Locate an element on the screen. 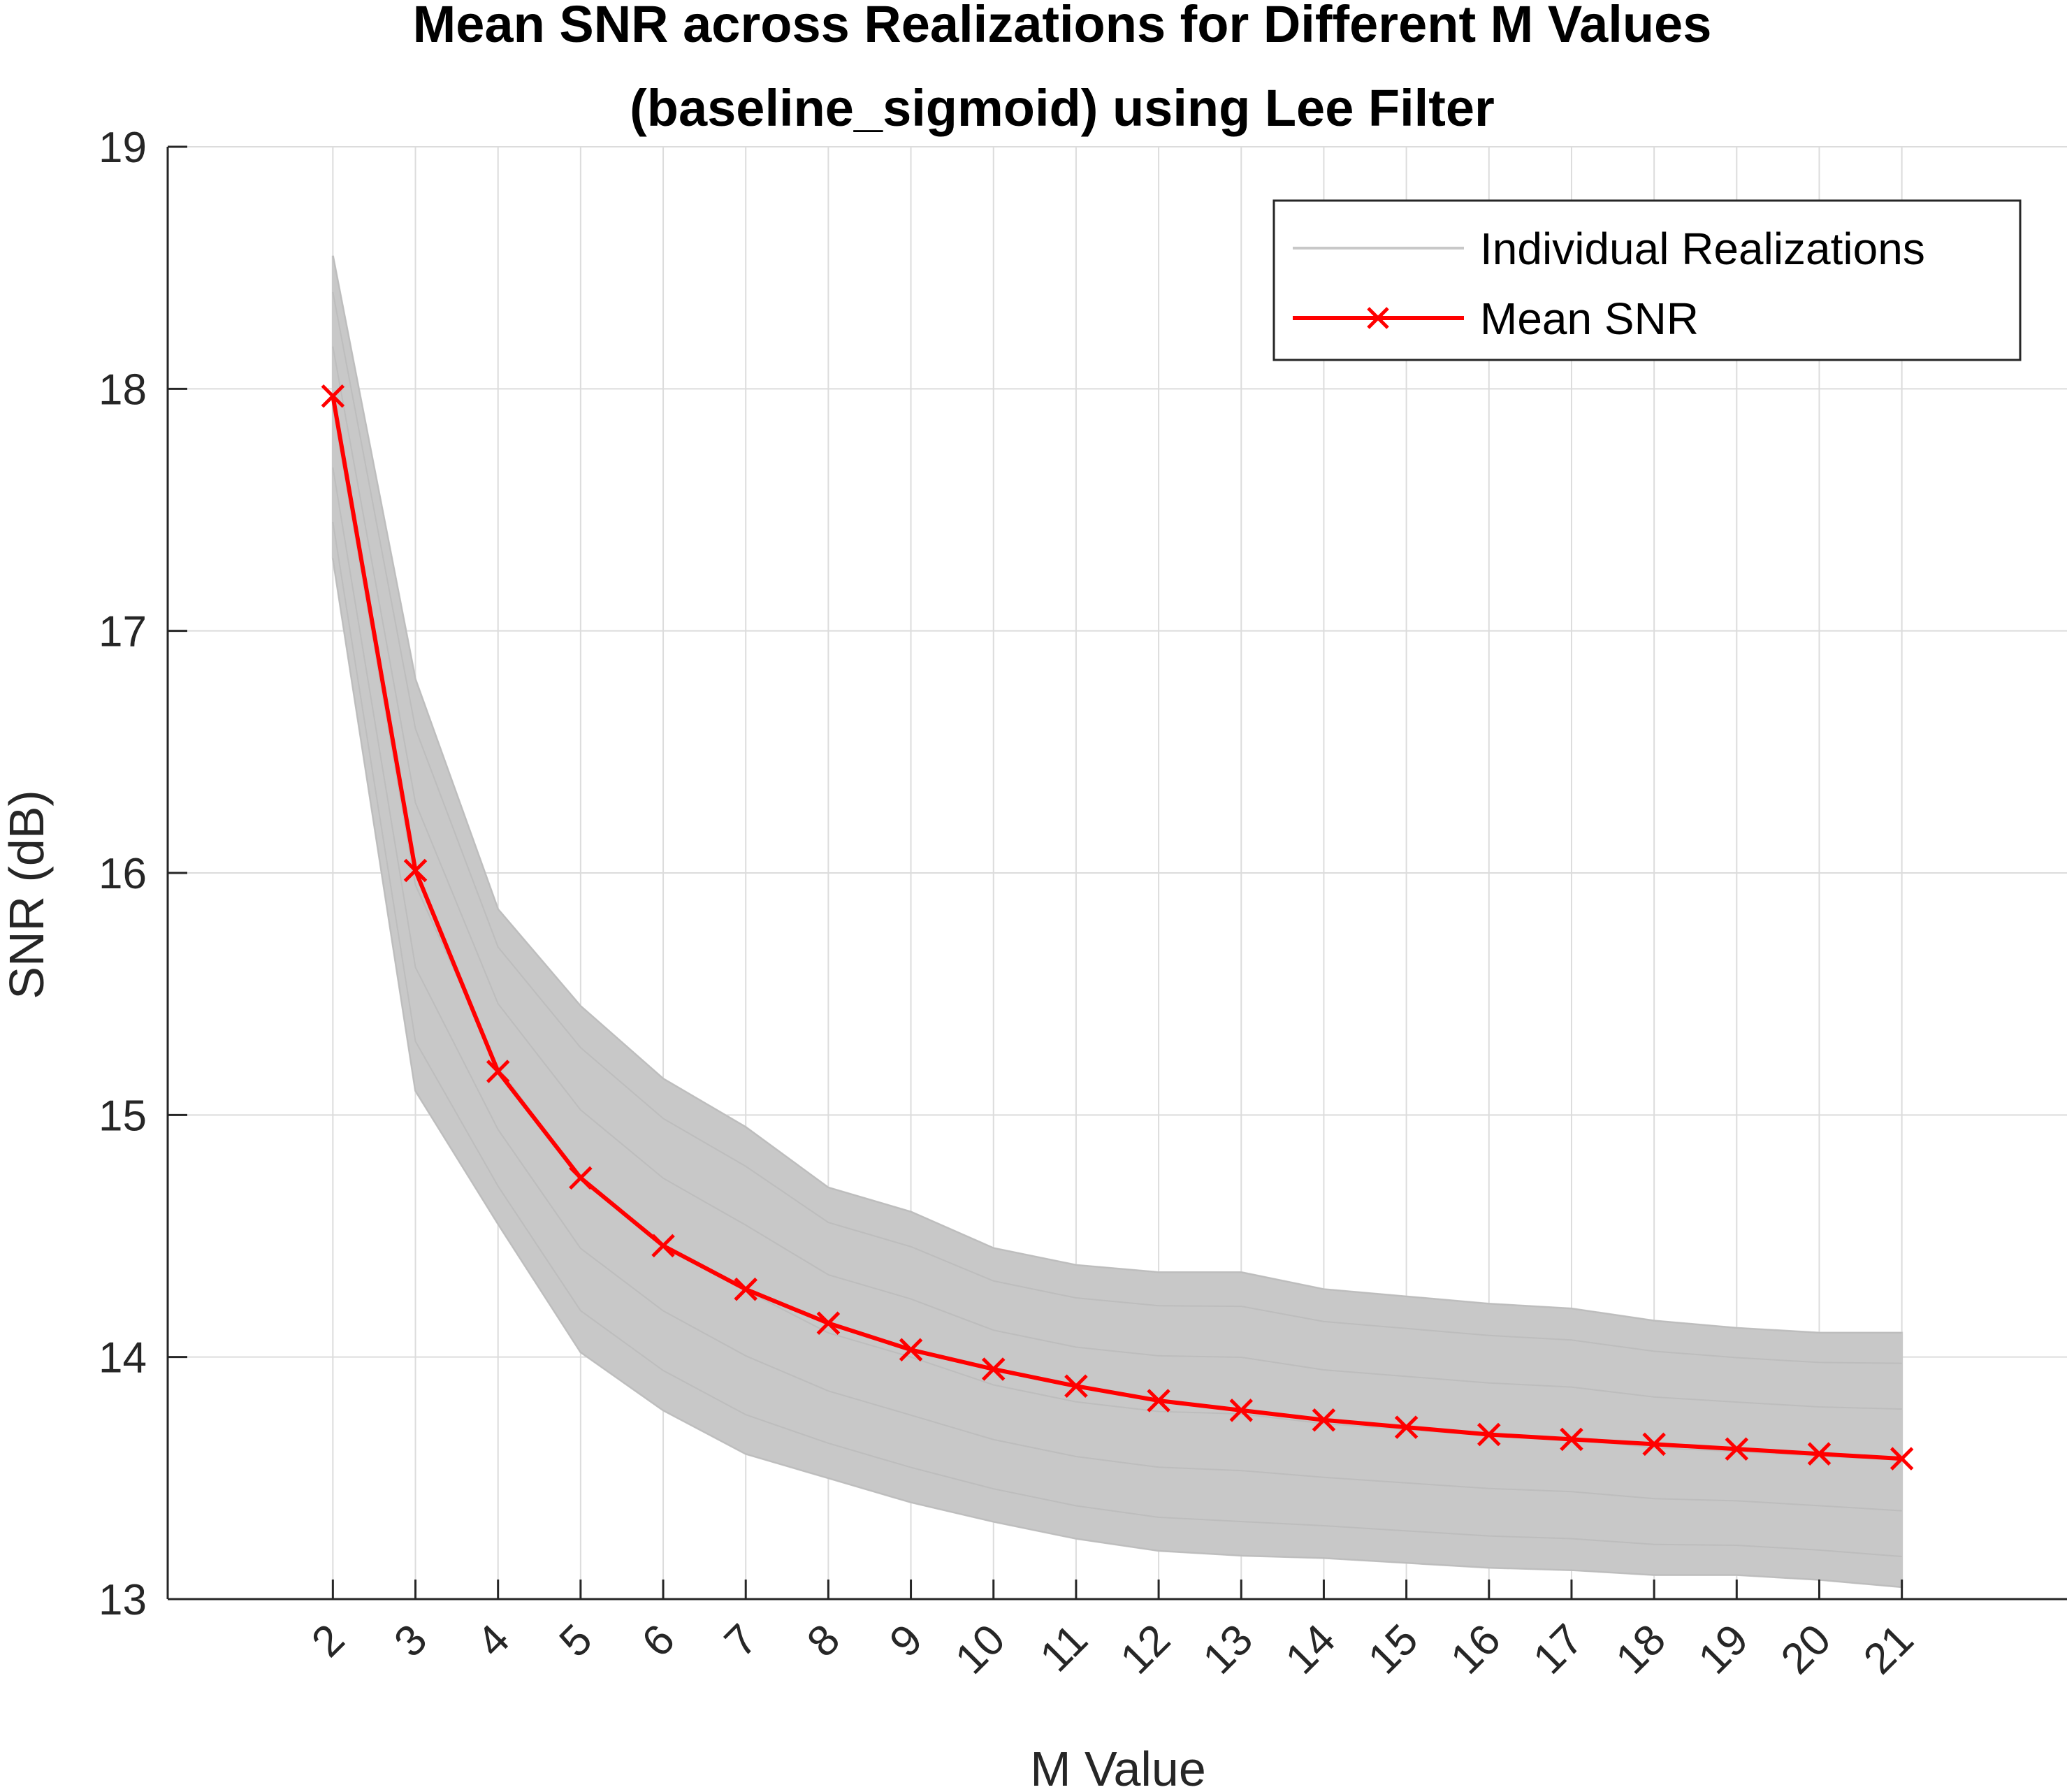  legend-box is located at coordinates (1647, 280).